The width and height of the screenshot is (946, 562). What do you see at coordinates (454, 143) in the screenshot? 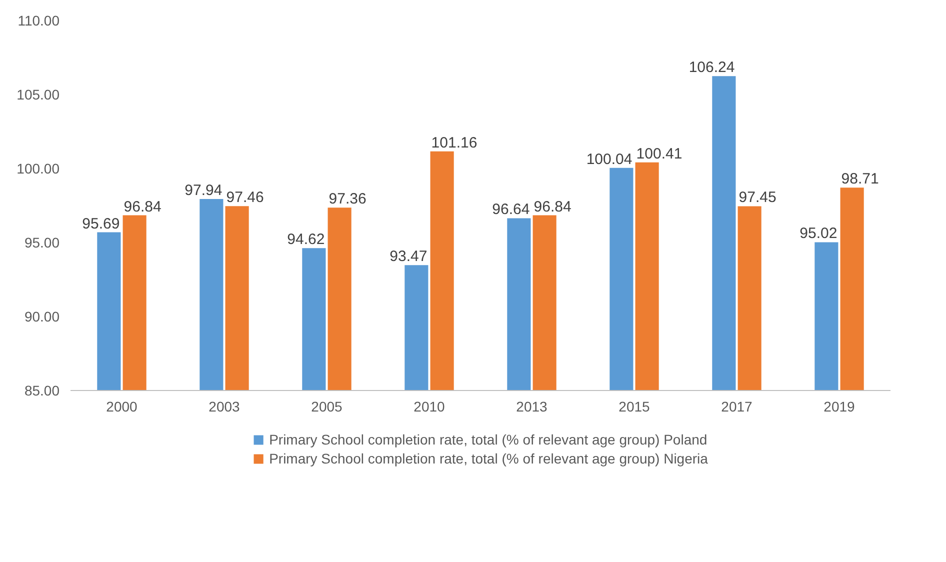
I see `data-label: 101.16` at bounding box center [454, 143].